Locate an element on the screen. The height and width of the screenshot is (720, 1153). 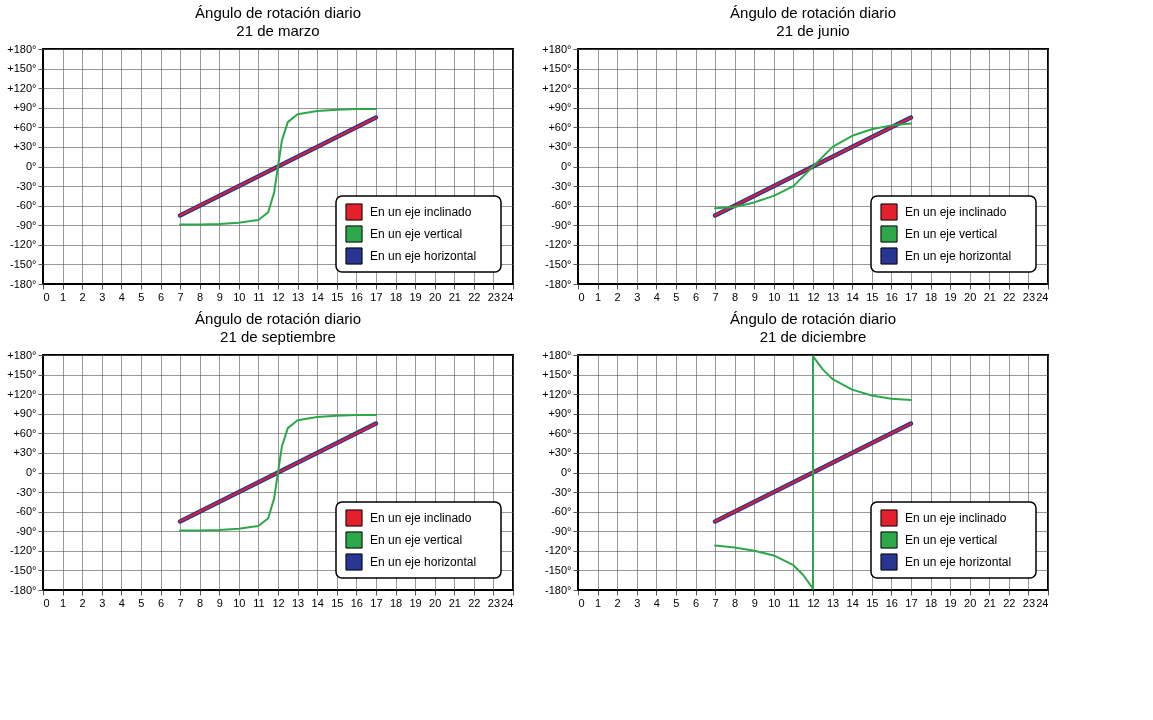
x-tick-label: 21 is located at coordinates (989, 296).